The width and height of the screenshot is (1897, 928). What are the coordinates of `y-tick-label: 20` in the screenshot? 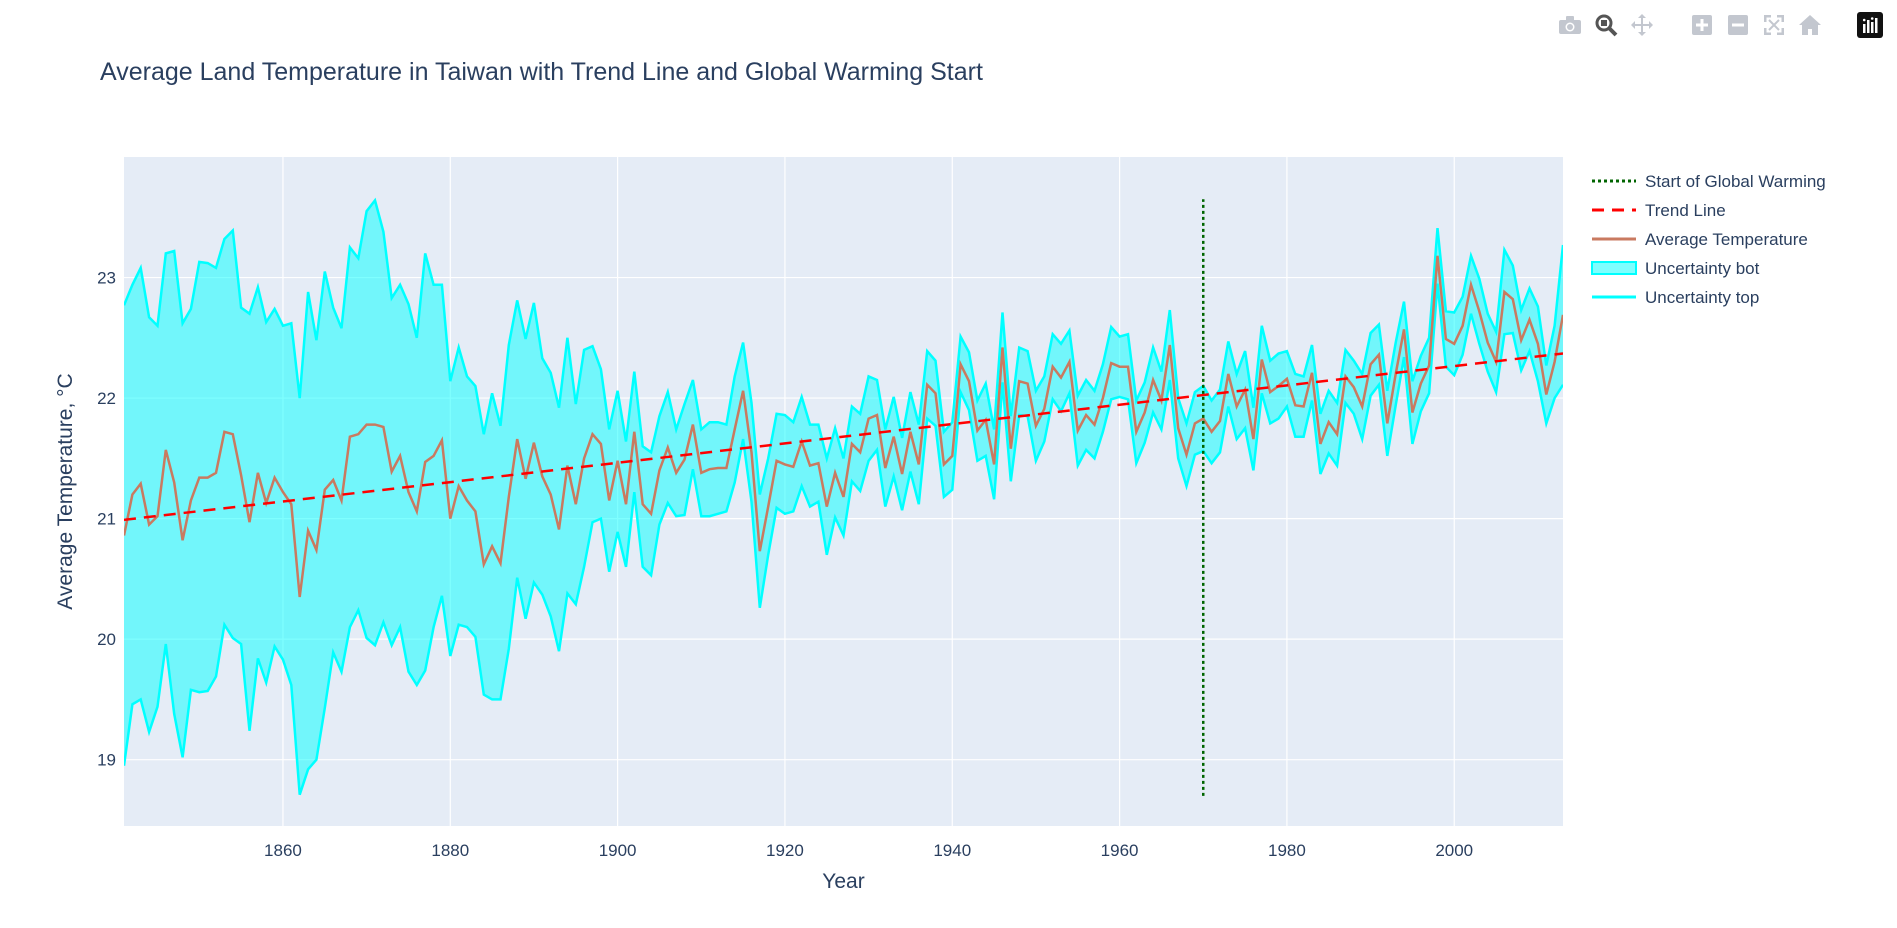 It's located at (106, 639).